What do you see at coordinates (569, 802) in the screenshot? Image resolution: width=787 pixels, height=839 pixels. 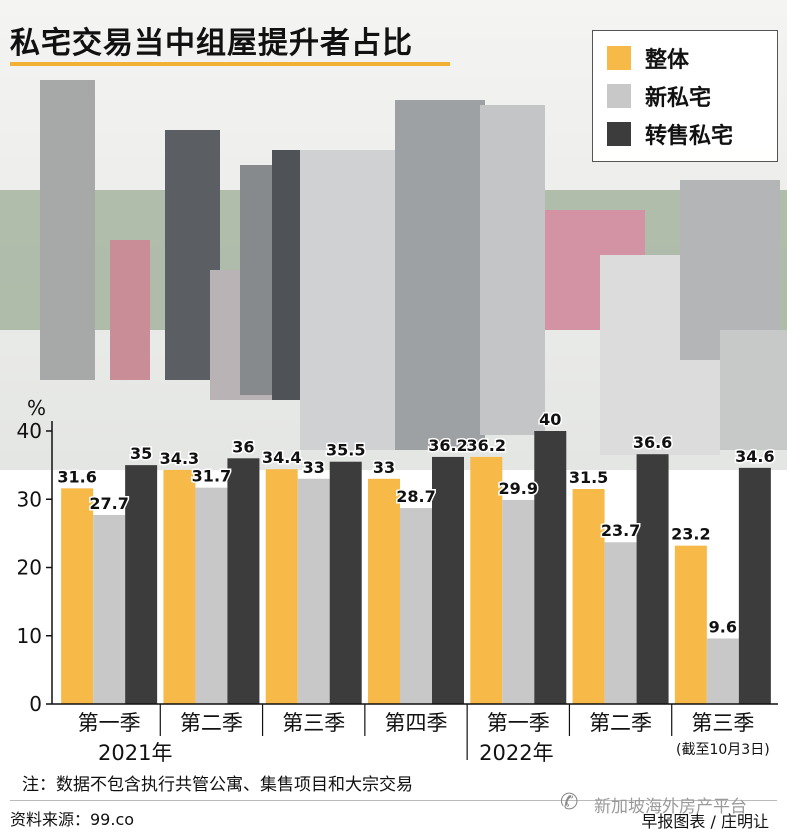 I see `wechat-icon: ✆` at bounding box center [569, 802].